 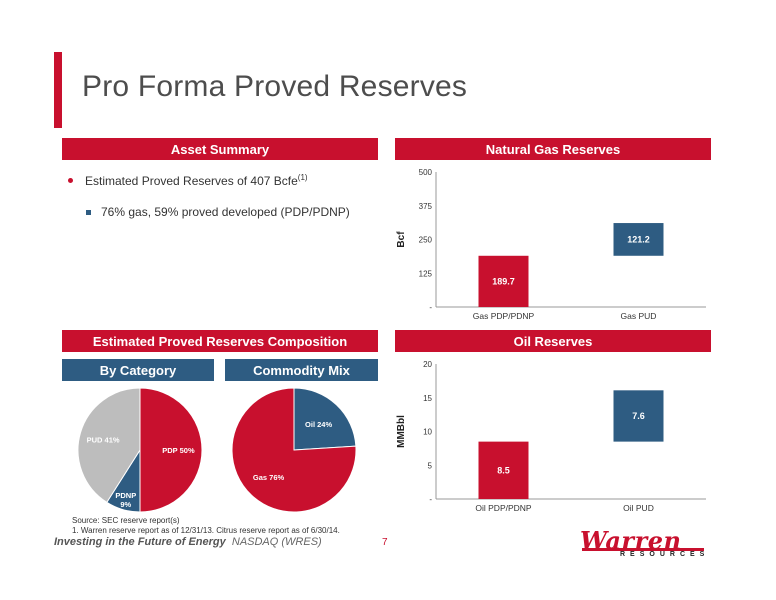 What do you see at coordinates (503, 508) in the screenshot?
I see `oil-category-label: Oil PDP/PDNP` at bounding box center [503, 508].